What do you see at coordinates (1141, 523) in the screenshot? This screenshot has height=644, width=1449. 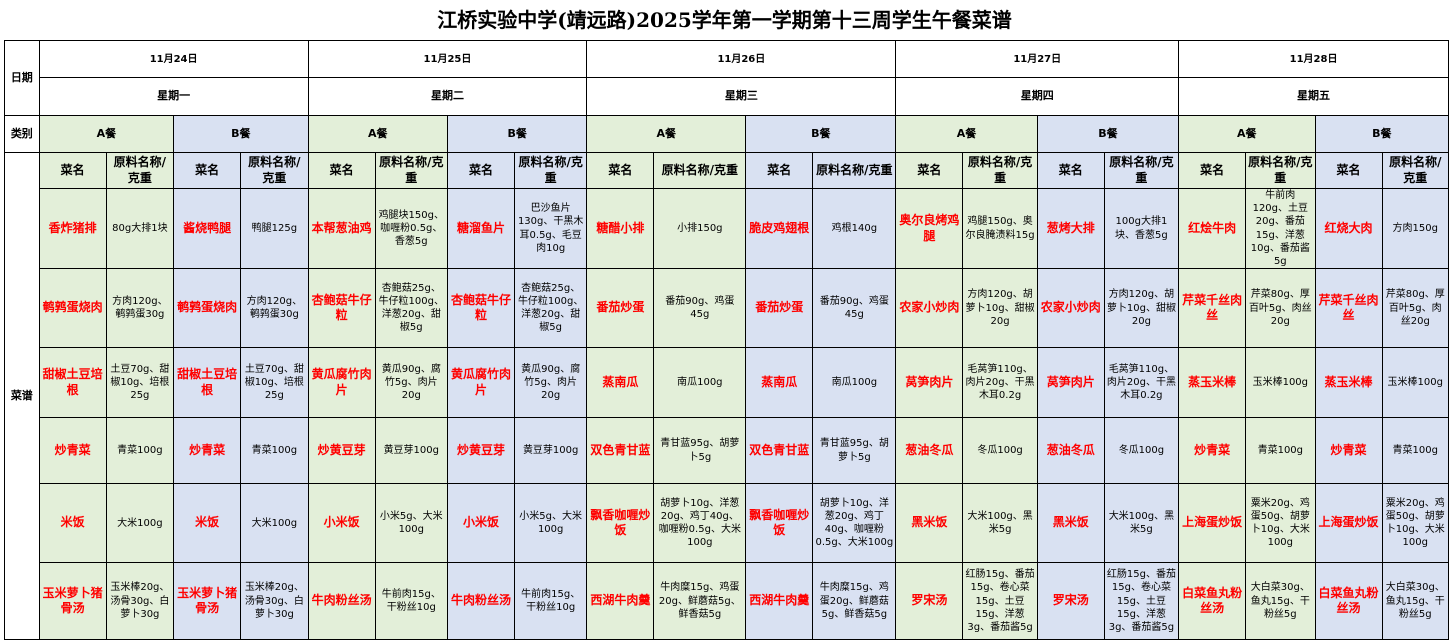 I see `ingredients: 大米100g、黑米5g` at bounding box center [1141, 523].